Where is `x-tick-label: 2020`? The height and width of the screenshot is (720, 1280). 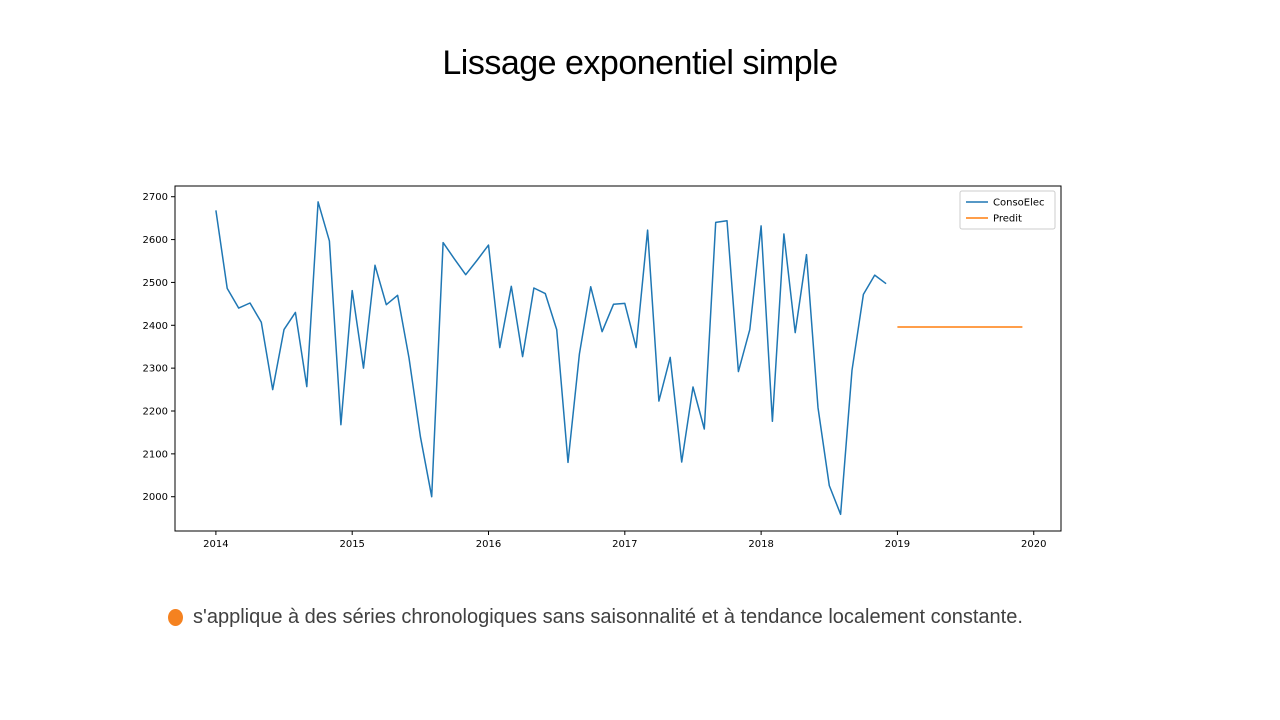
x-tick-label: 2020 is located at coordinates (1033, 544).